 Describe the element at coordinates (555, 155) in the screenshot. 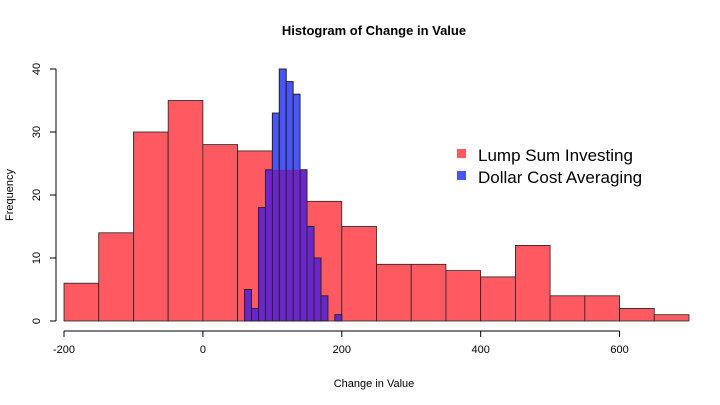

I see `legend-label-lump-sum: Lump Sum Investing` at that location.